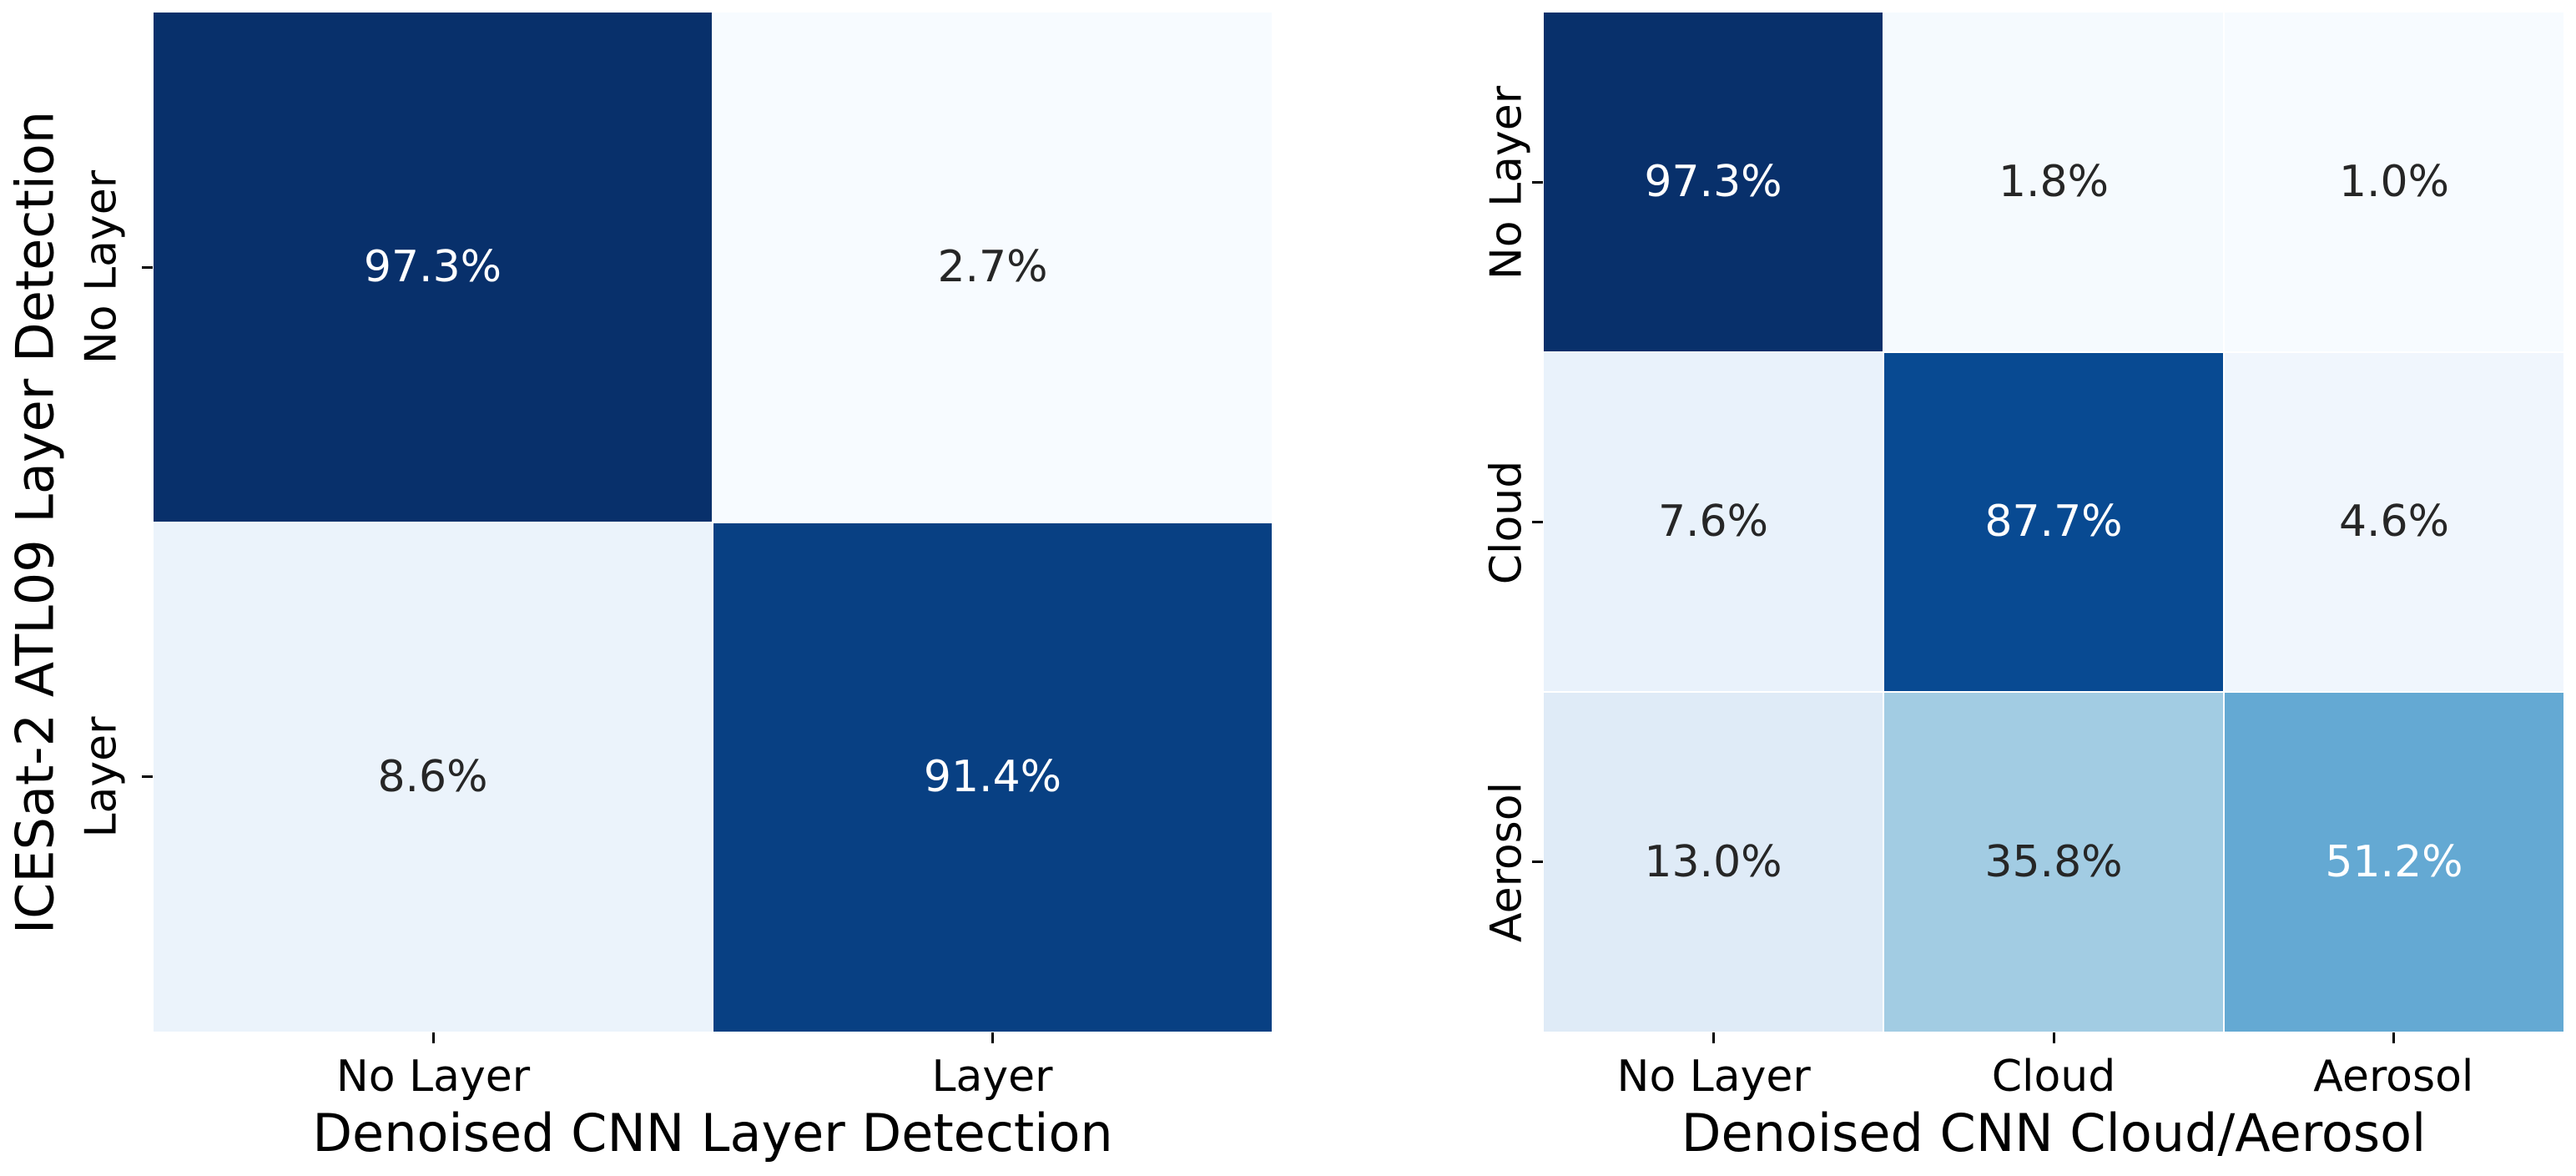 The width and height of the screenshot is (2576, 1176). Describe the element at coordinates (712, 1133) in the screenshot. I see `x-axis-title-layer-detection: Denoised CNN Layer Detection` at that location.